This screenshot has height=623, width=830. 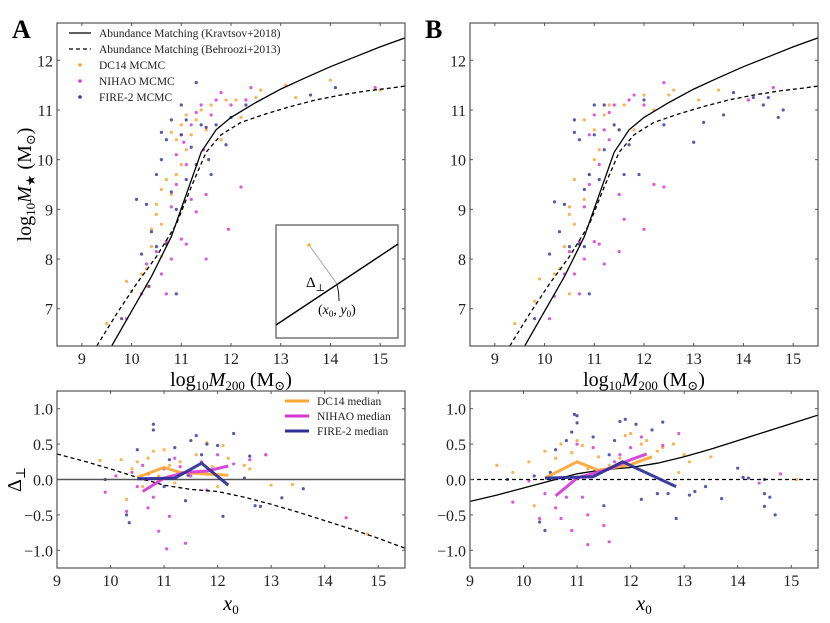 What do you see at coordinates (617, 207) in the screenshot?
I see `series-dc14-mcmc` at bounding box center [617, 207].